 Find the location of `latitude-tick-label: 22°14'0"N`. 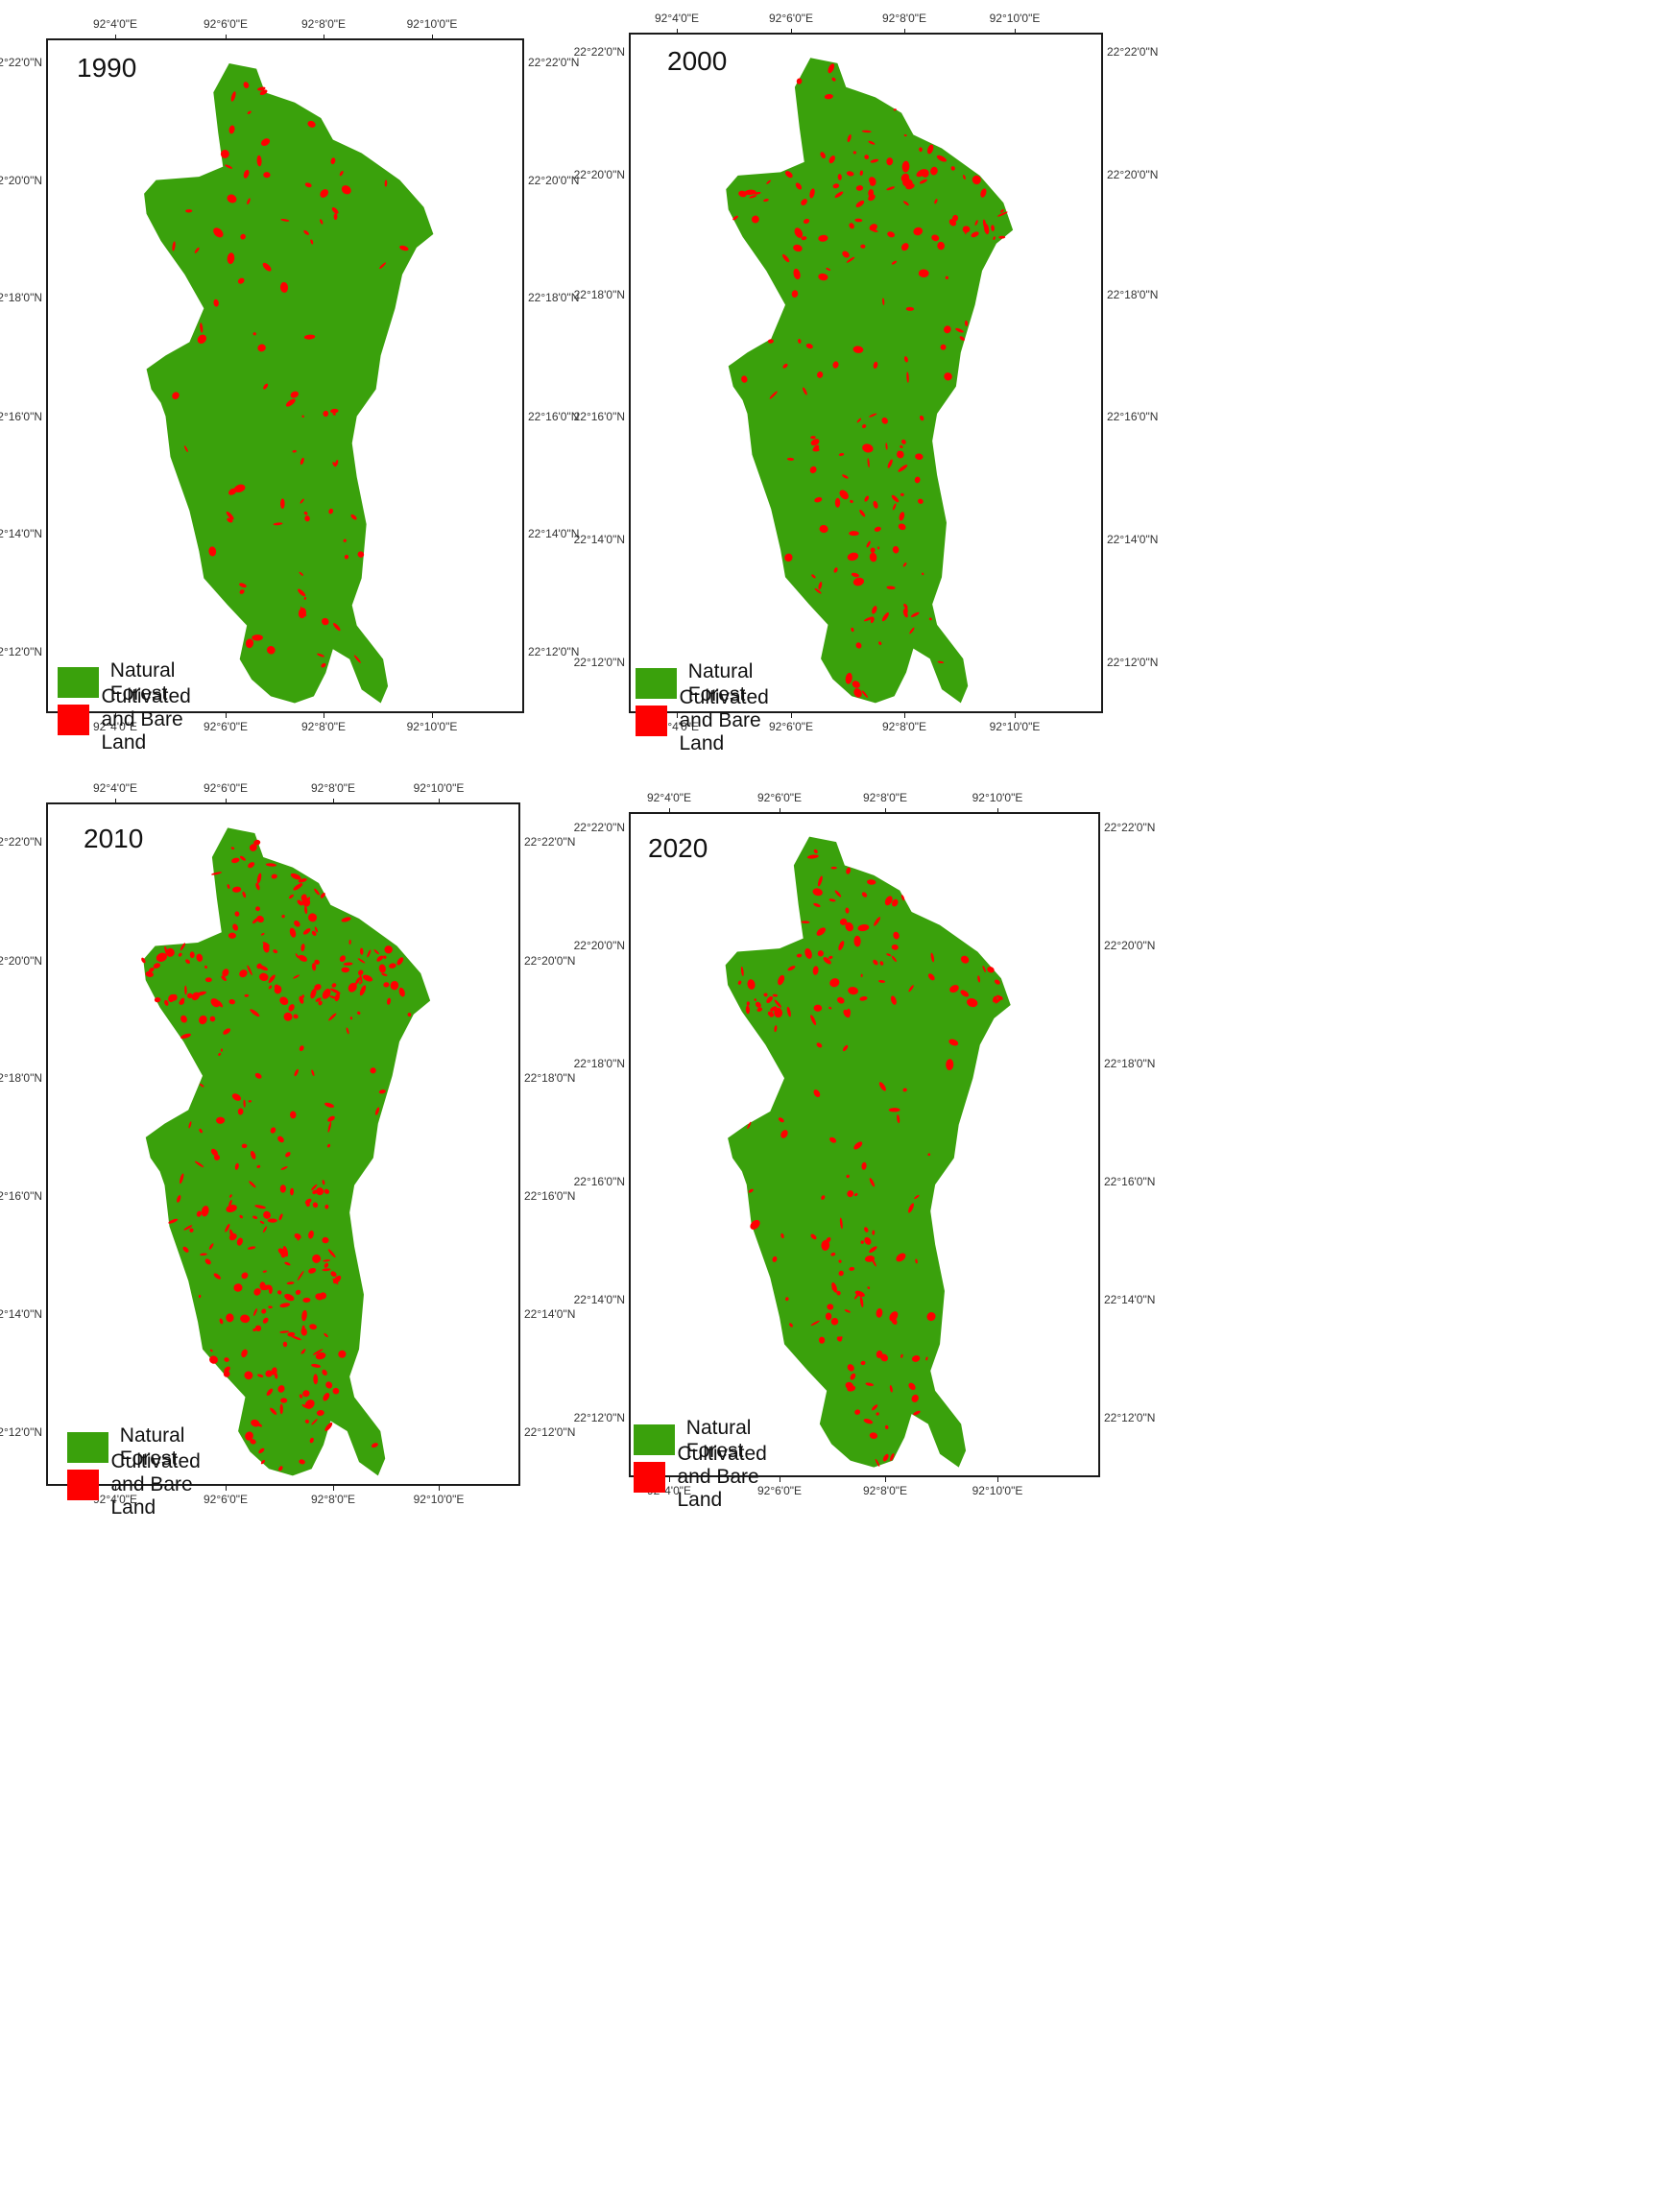

latitude-tick-label: 22°14'0"N is located at coordinates (550, 1314).